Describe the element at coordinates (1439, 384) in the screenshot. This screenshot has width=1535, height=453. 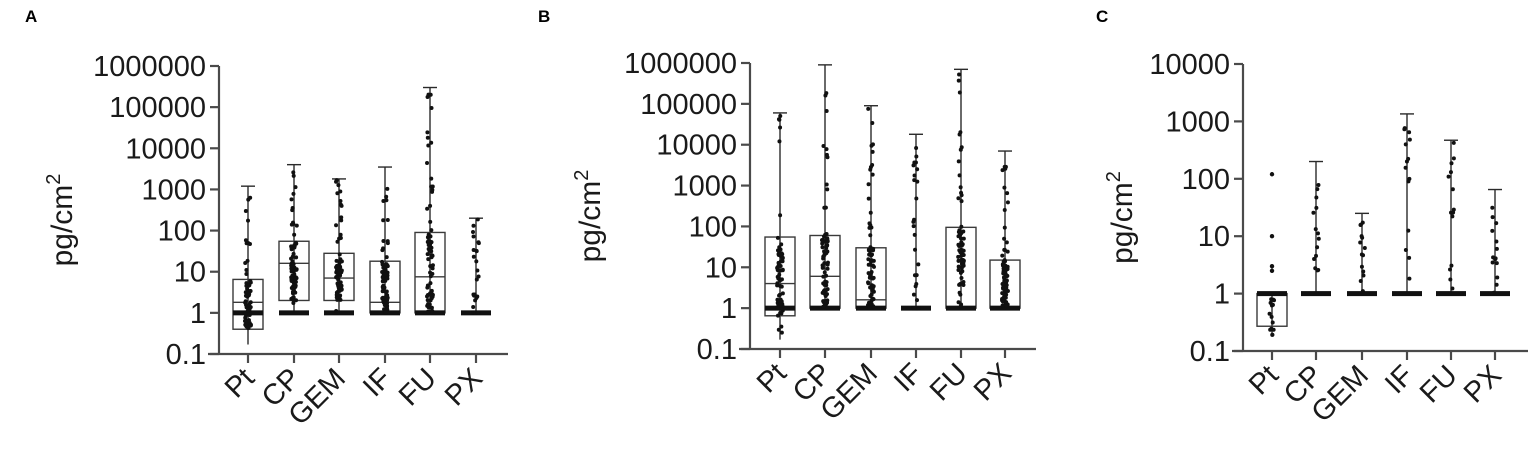
I see `x-tick-label: FU` at that location.